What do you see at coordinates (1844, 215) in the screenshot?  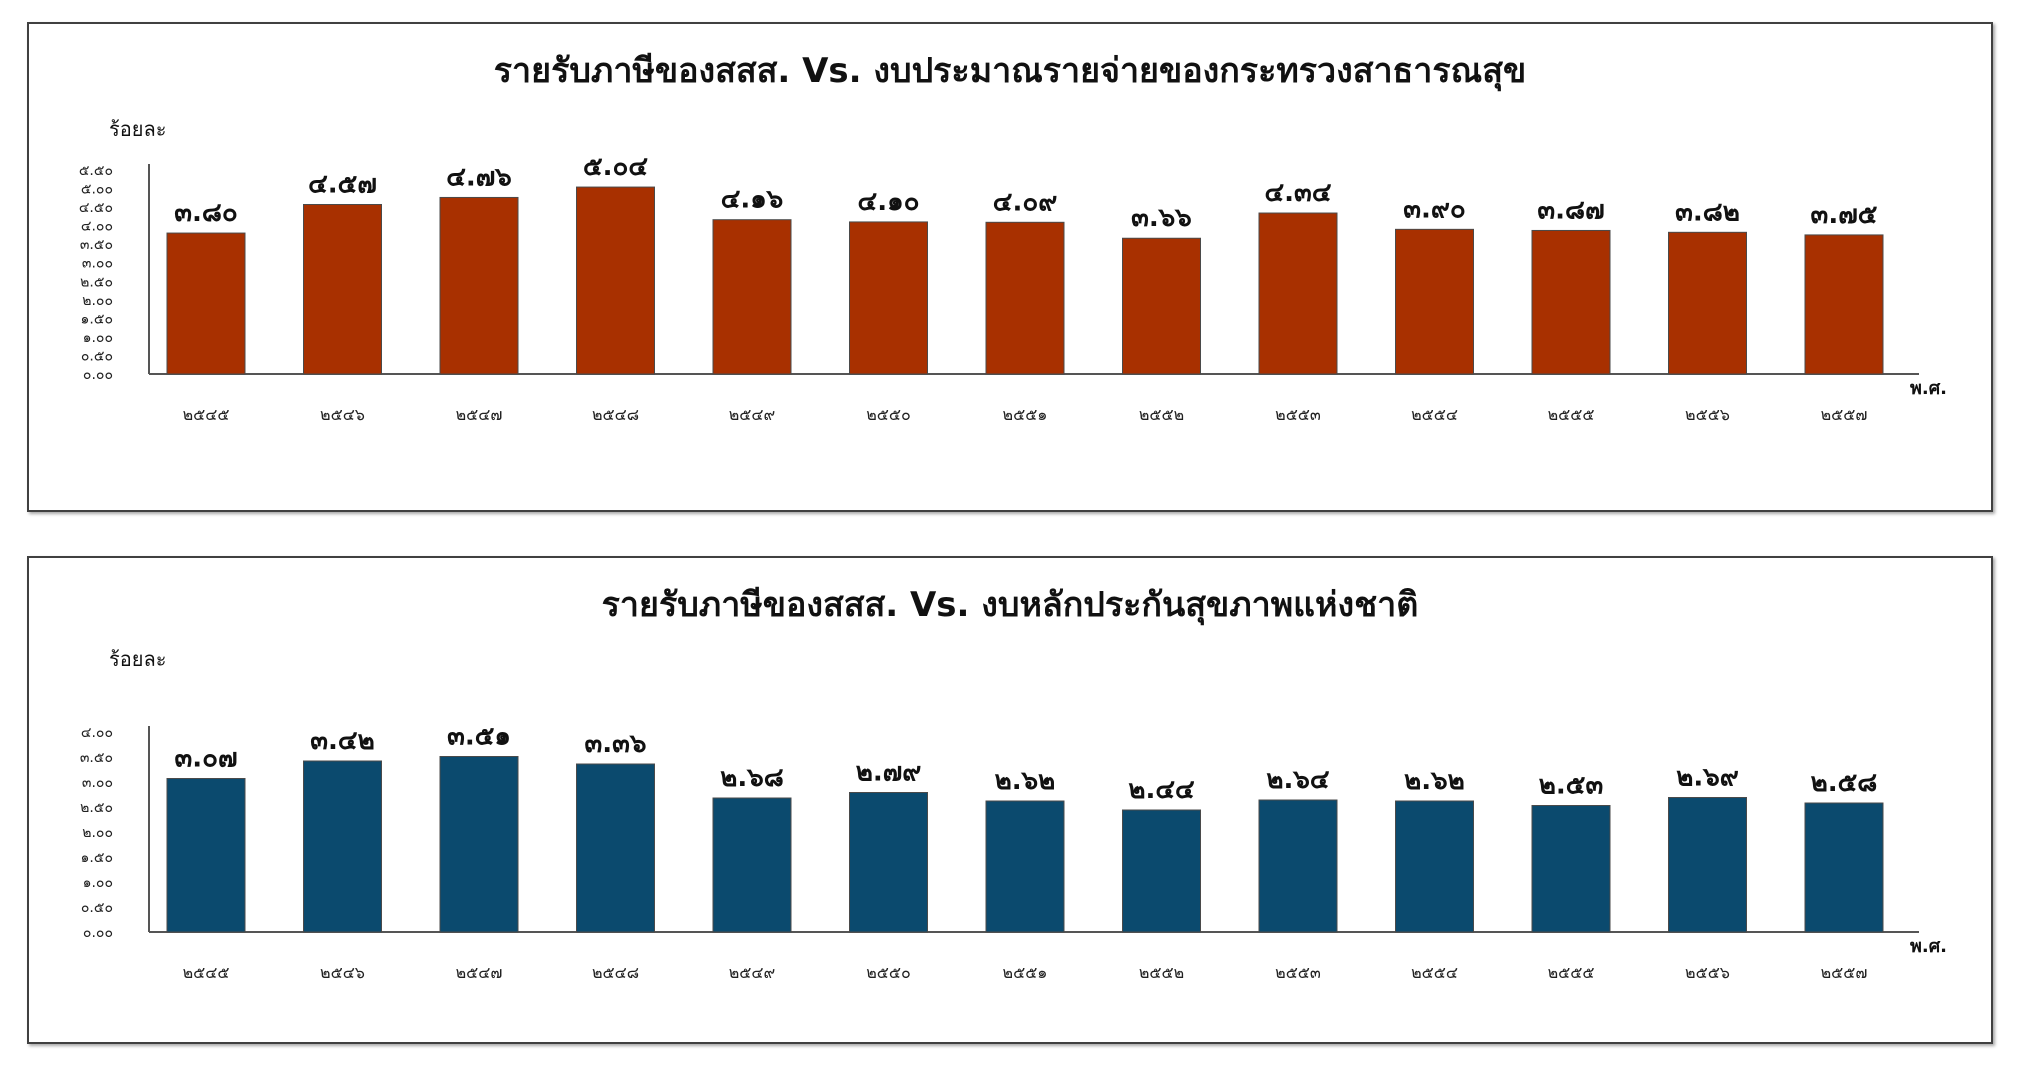 I see `data-label: ๓.๗๕` at bounding box center [1844, 215].